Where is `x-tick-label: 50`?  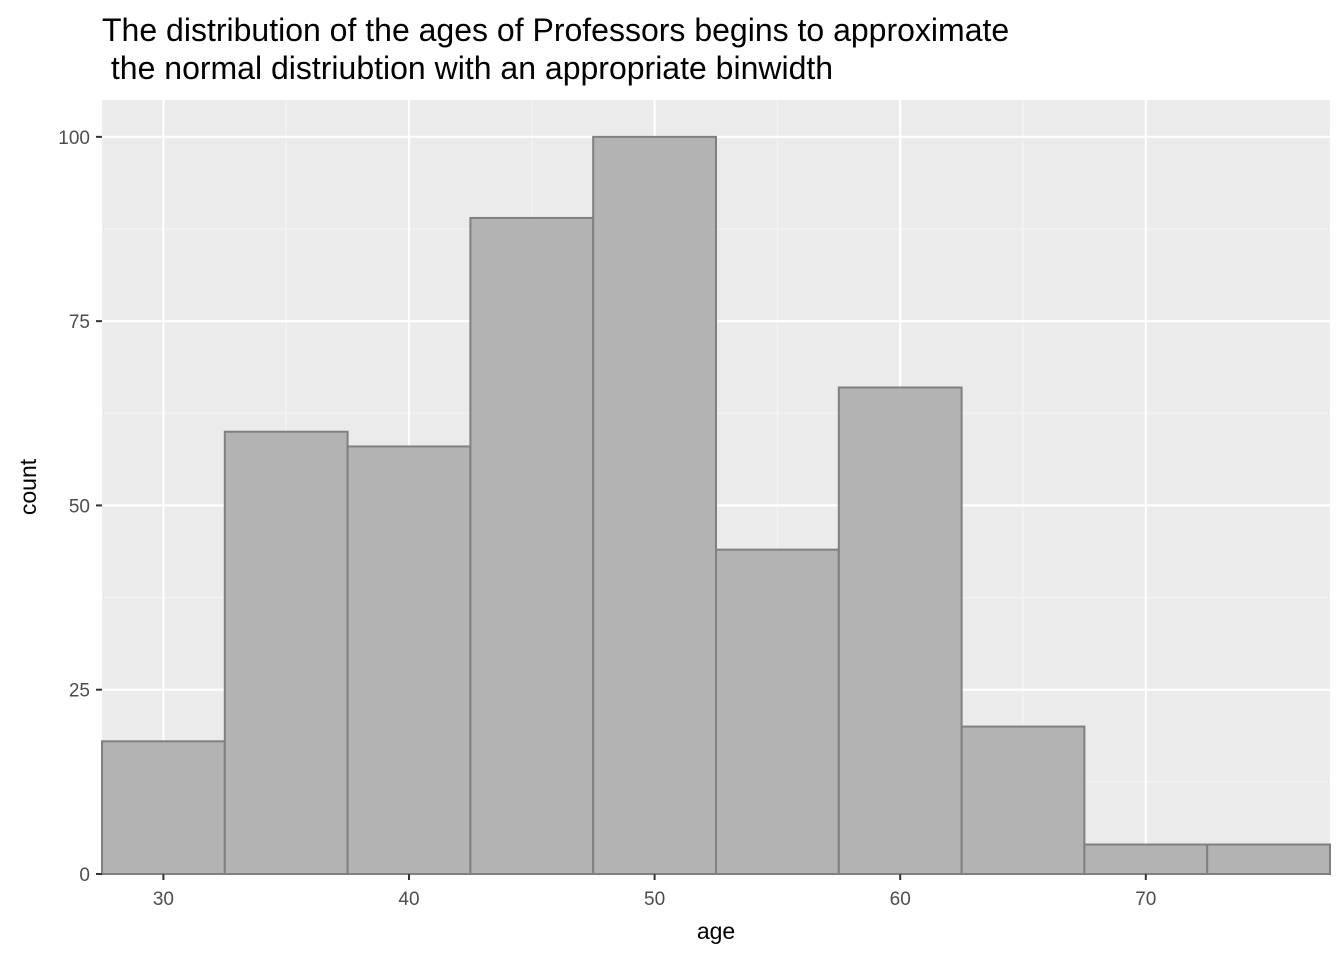
x-tick-label: 50 is located at coordinates (654, 899).